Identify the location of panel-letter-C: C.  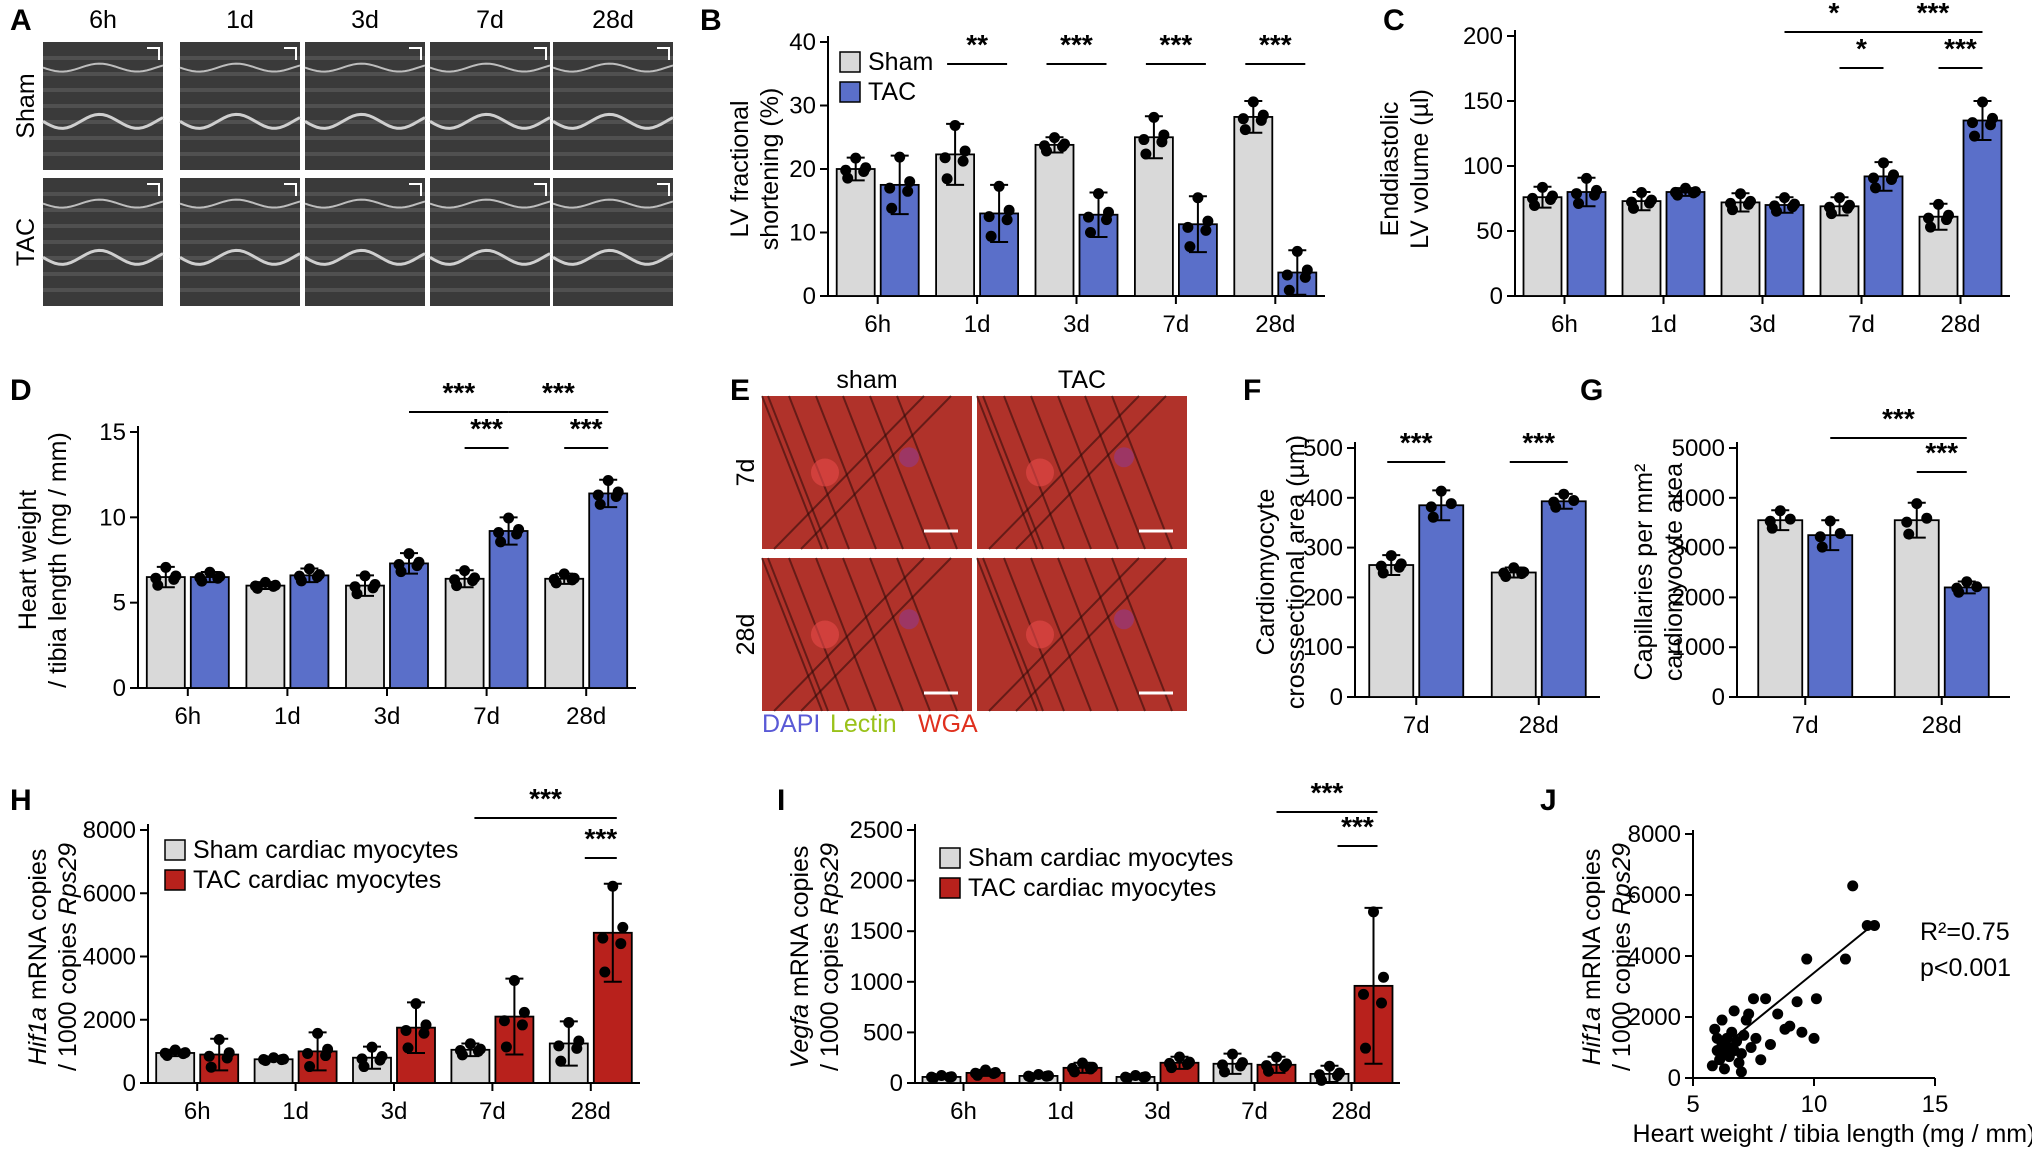
(1394, 20).